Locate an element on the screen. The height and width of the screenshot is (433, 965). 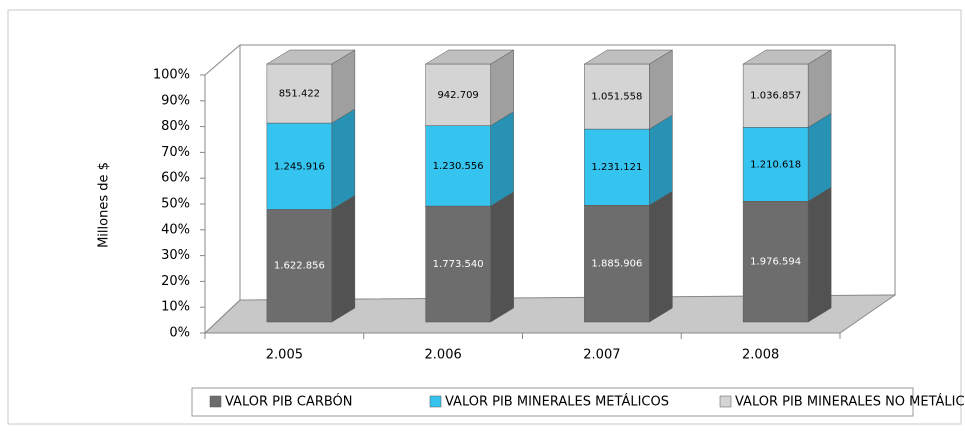
y-tick-label: 20% is located at coordinates (175, 281).